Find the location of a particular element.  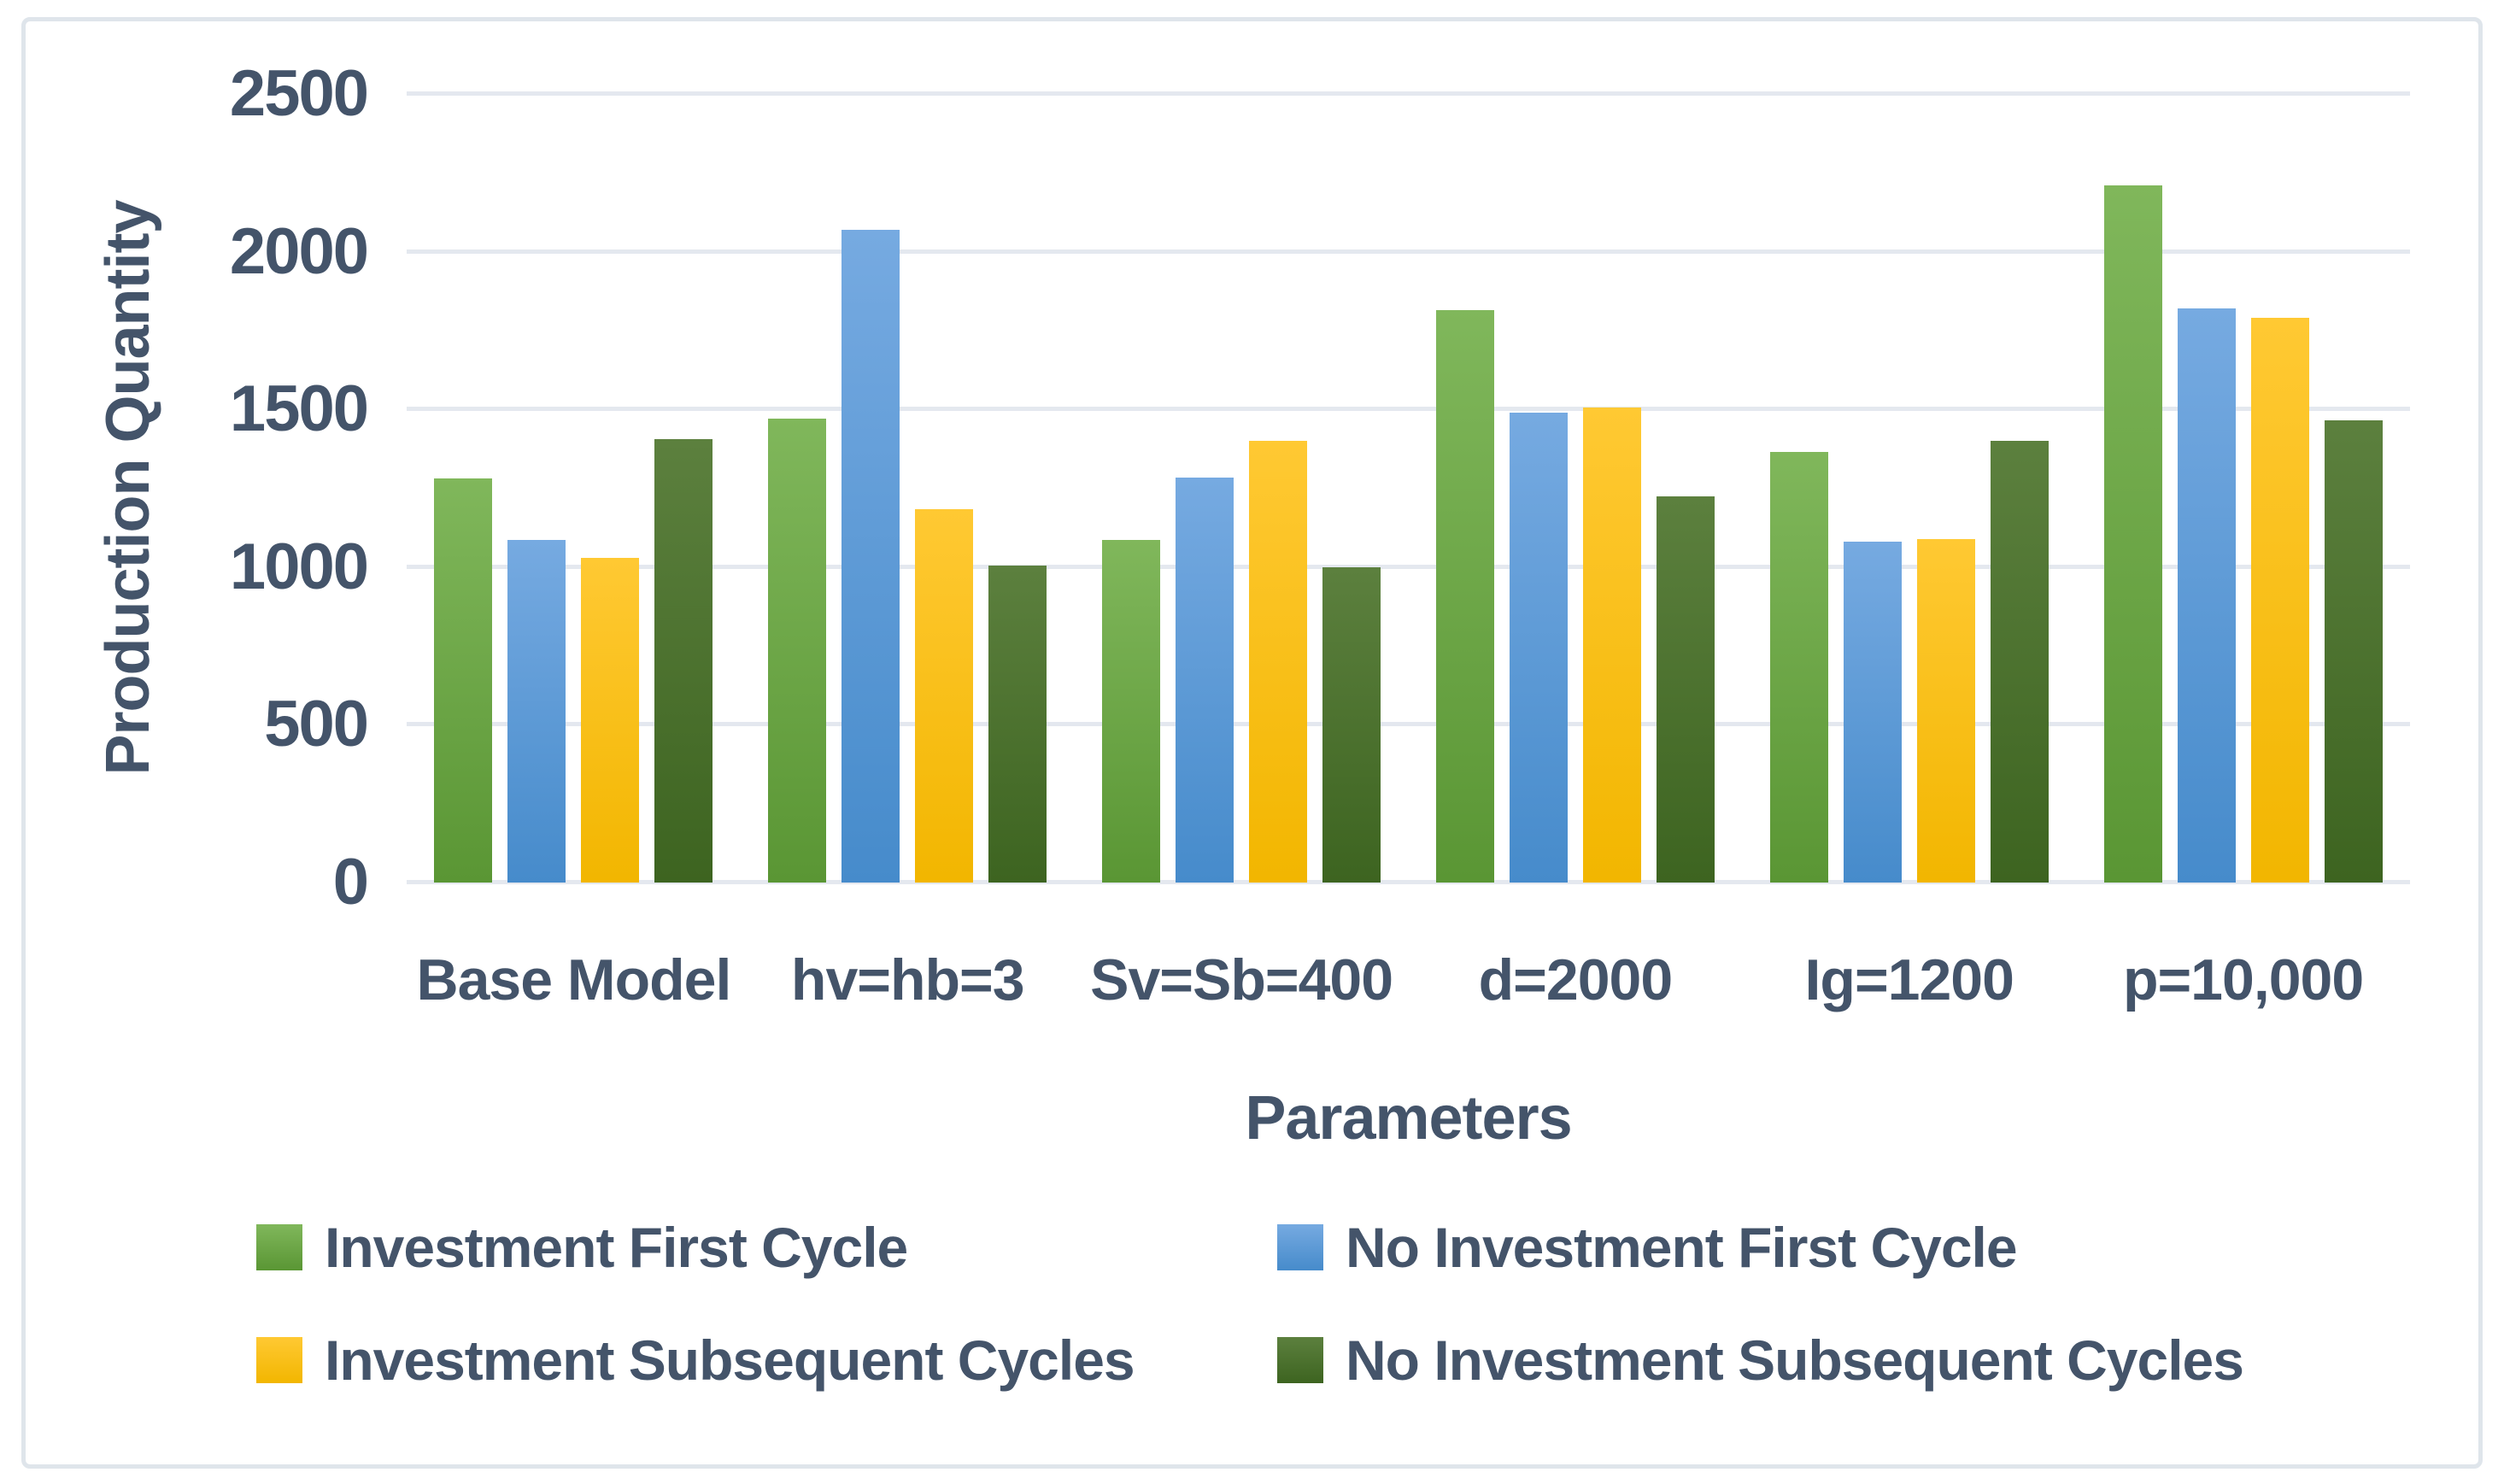

legend-item: Investment Subsequent Cycles is located at coordinates (767, 1360).